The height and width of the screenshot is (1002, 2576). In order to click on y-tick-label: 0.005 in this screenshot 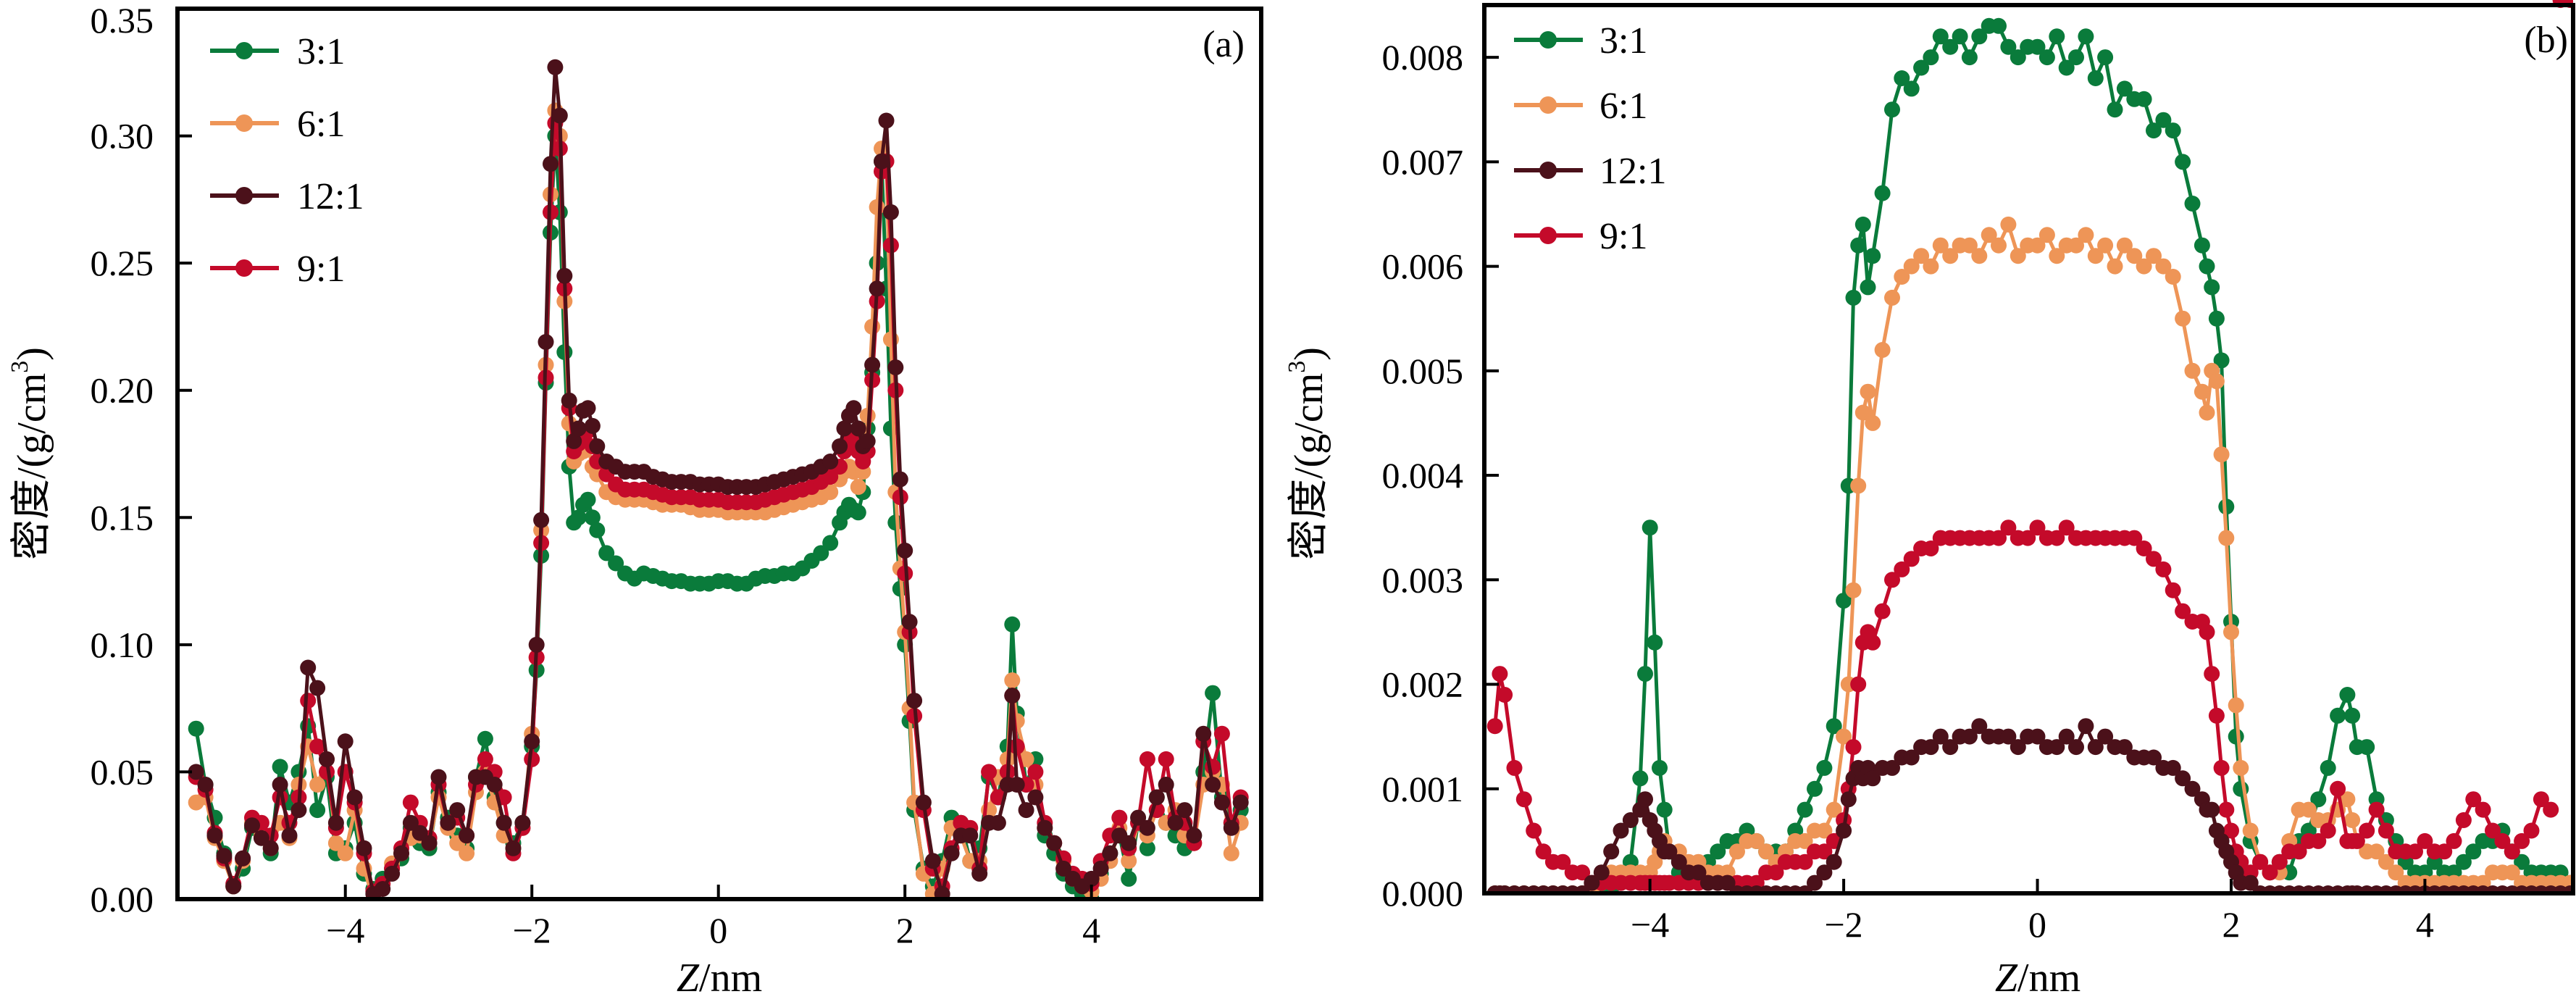, I will do `click(1423, 371)`.